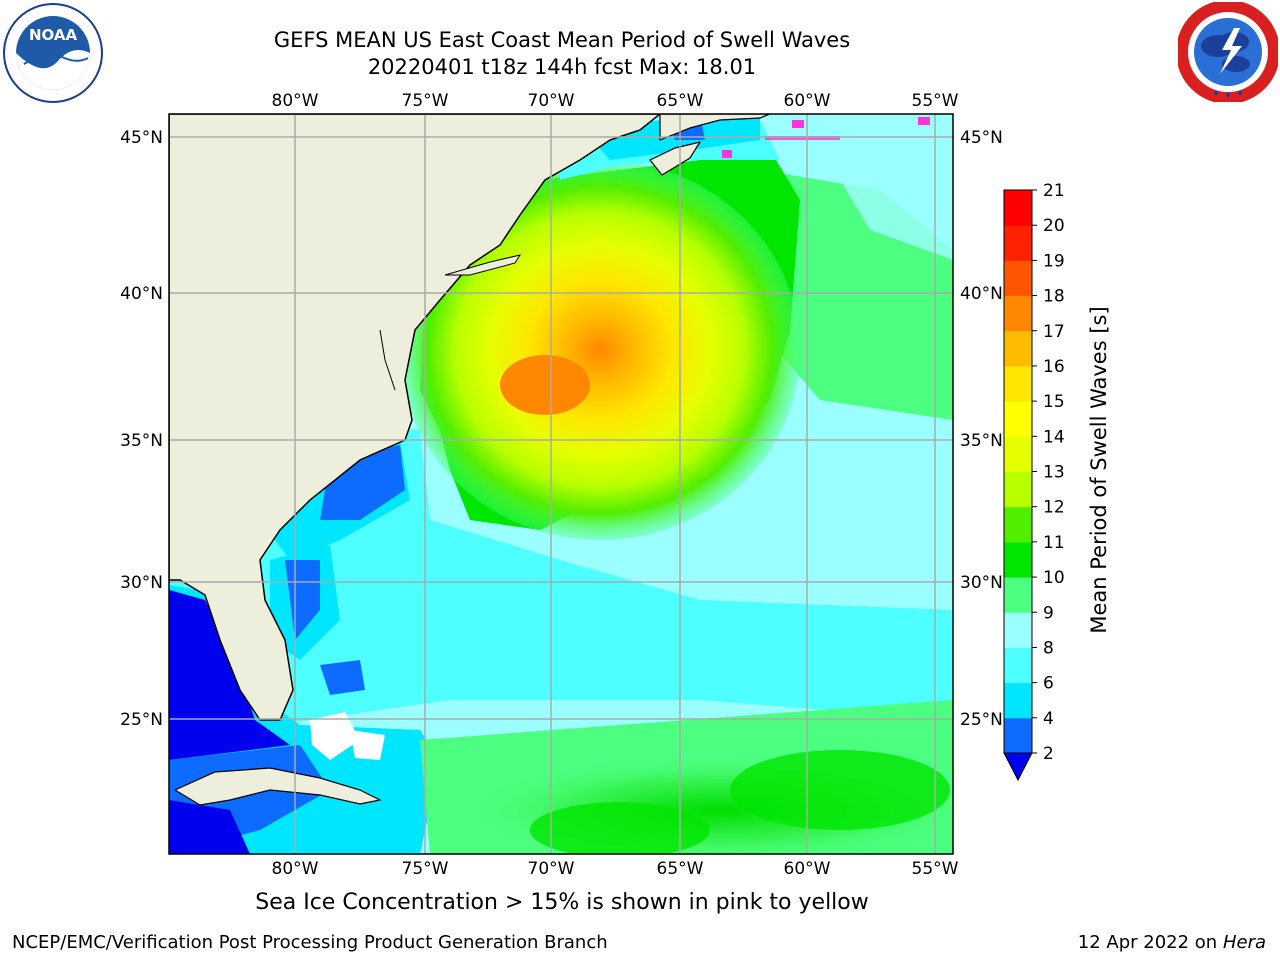 The width and height of the screenshot is (1280, 960). Describe the element at coordinates (981, 294) in the screenshot. I see `lat-label-right: 40°N` at that location.